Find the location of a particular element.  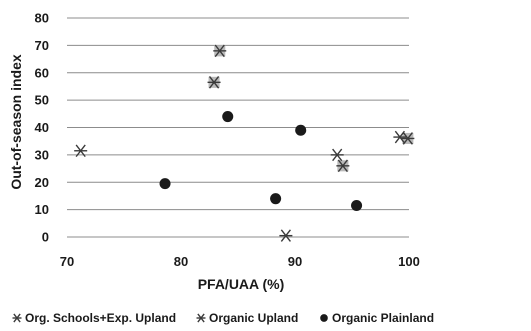

y-tick-label: 80 is located at coordinates (42, 18).